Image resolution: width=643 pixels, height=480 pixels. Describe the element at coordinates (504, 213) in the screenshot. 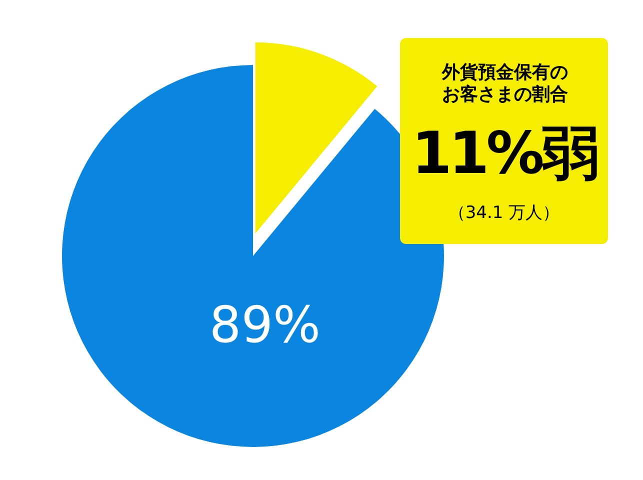

I see `text: （34.1 万人）` at that location.